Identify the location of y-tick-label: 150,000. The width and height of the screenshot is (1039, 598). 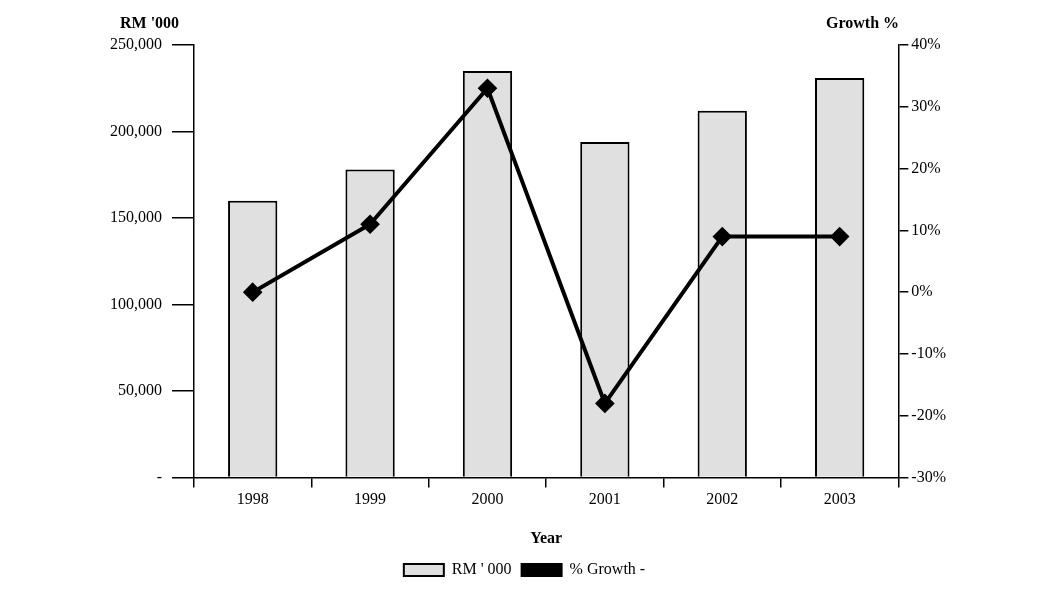
(136, 217).